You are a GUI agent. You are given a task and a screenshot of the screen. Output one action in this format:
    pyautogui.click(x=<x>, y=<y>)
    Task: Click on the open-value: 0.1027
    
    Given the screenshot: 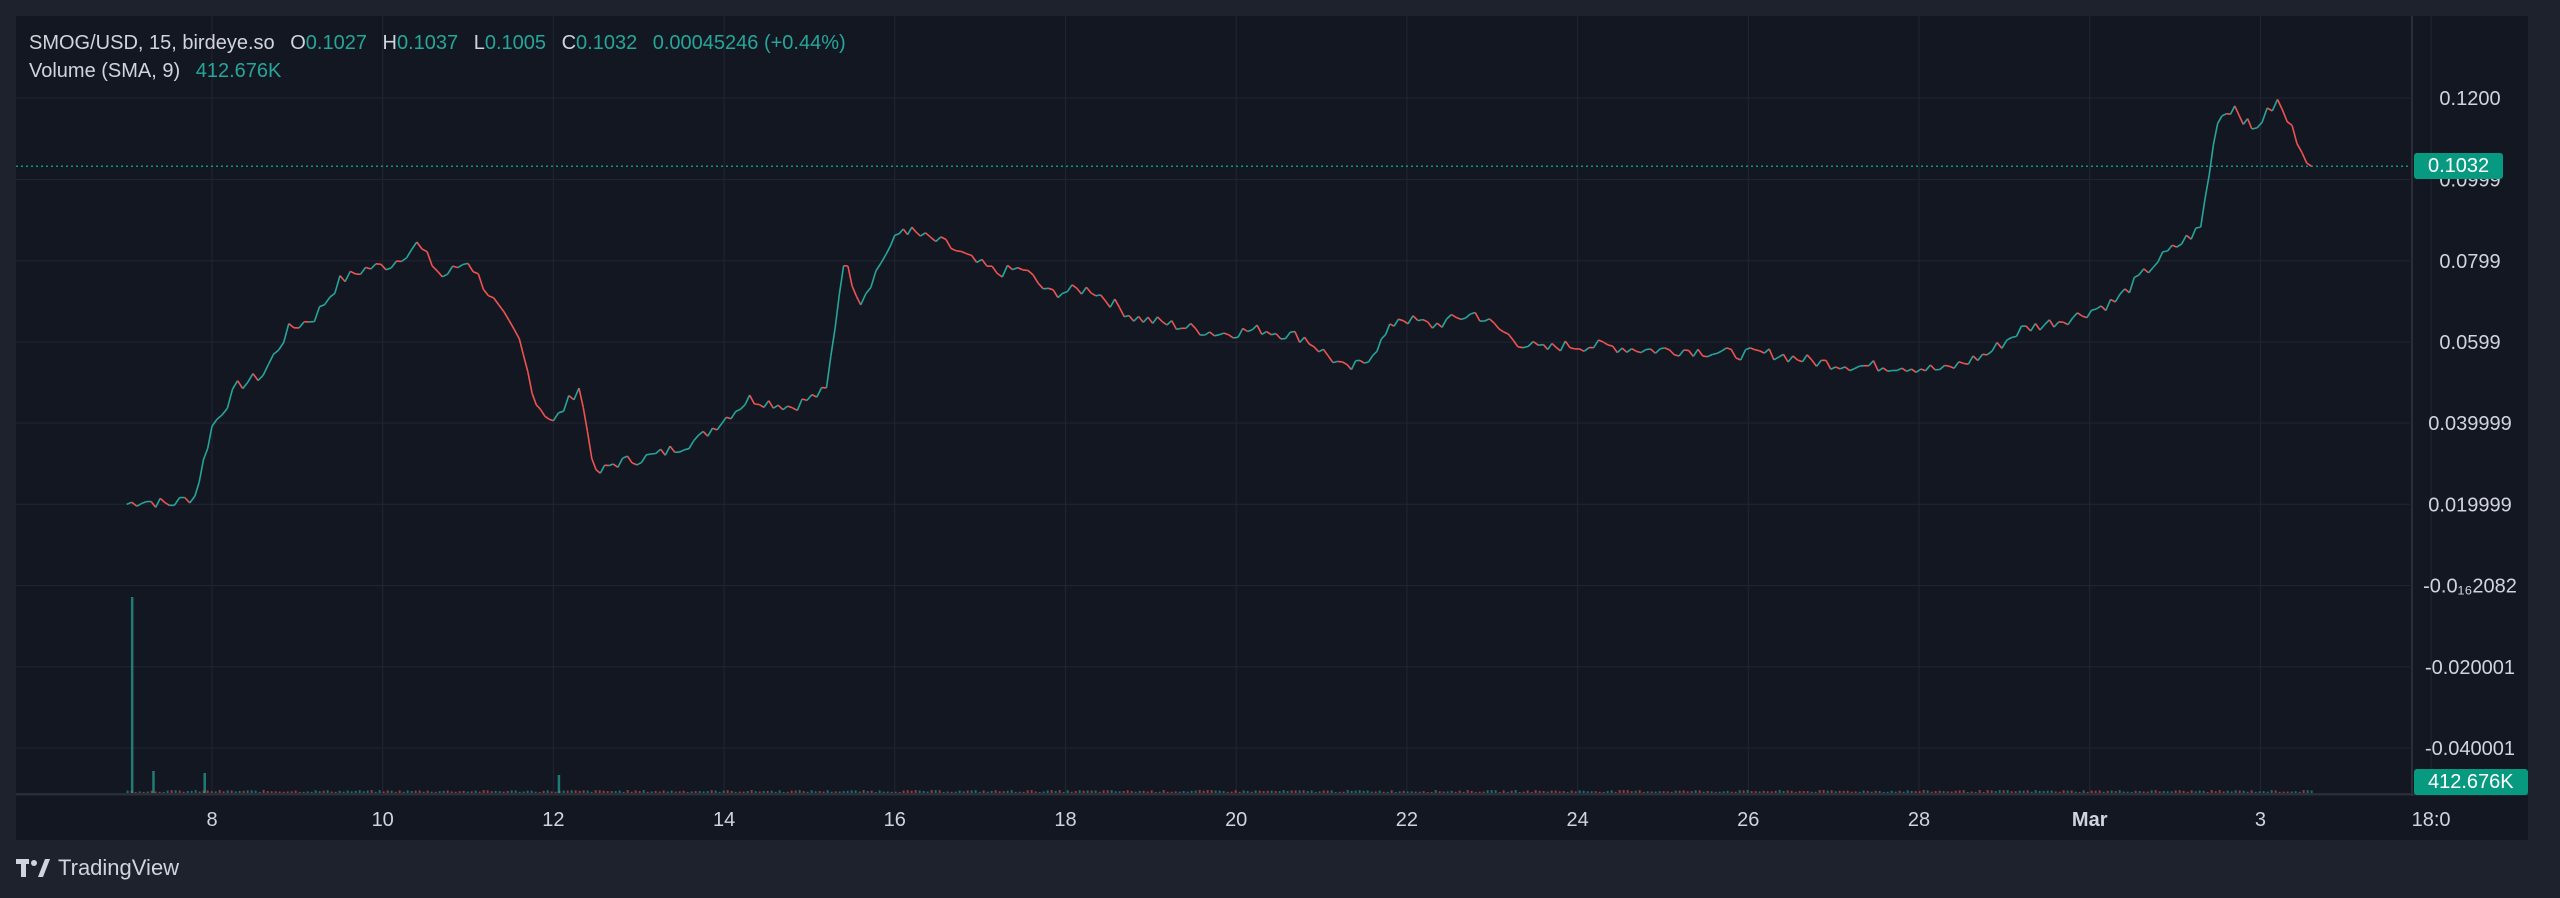 What is the action you would take?
    pyautogui.click(x=336, y=43)
    